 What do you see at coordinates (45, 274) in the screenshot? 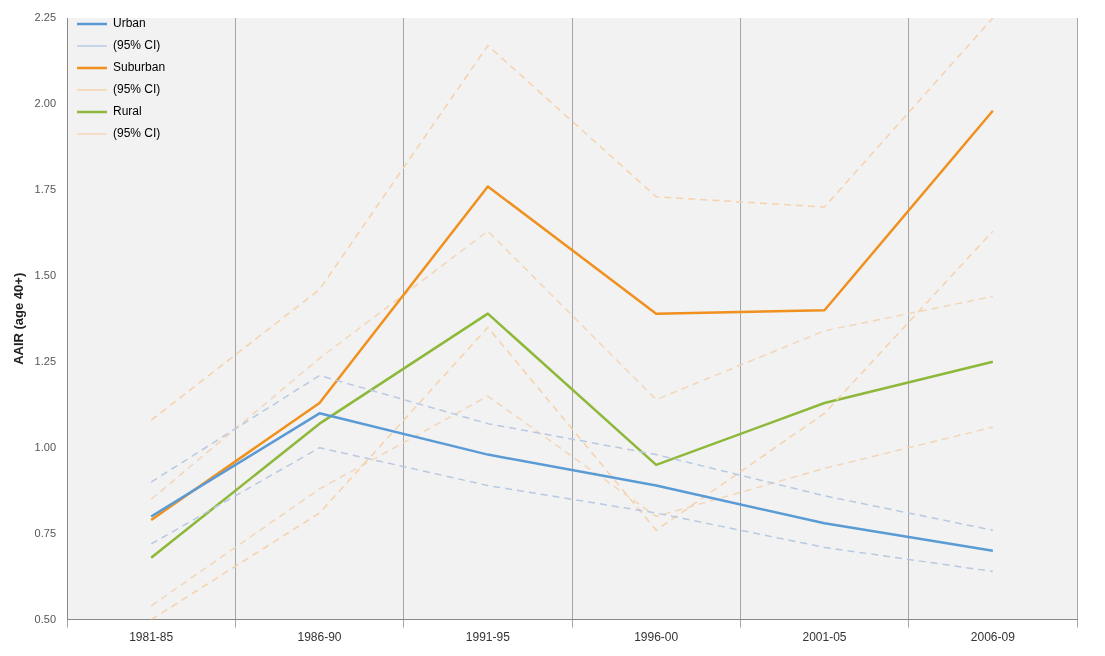
I see `y-tick-label: 1.50` at bounding box center [45, 274].